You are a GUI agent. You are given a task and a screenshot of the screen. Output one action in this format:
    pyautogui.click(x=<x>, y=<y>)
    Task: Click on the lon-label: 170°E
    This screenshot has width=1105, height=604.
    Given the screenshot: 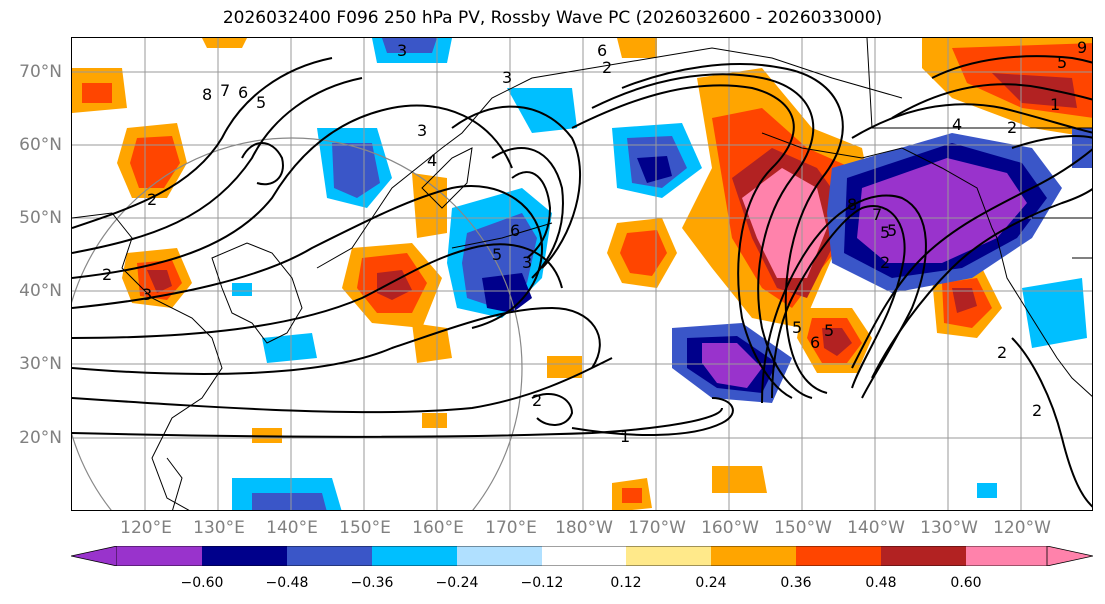 What is the action you would take?
    pyautogui.click(x=511, y=528)
    